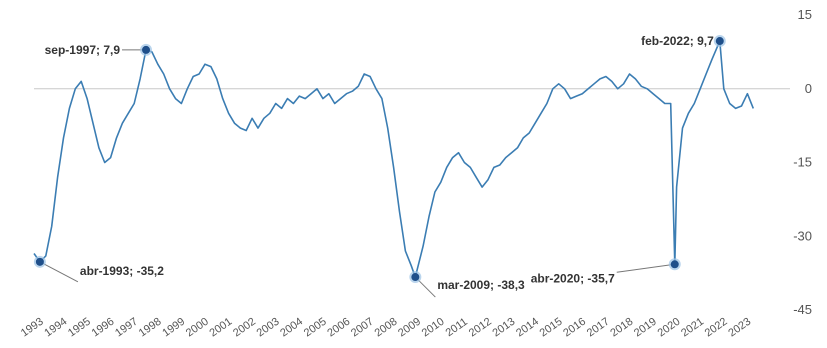 This screenshot has height=348, width=827. Describe the element at coordinates (551, 328) in the screenshot. I see `x-tick-label: 2015` at that location.